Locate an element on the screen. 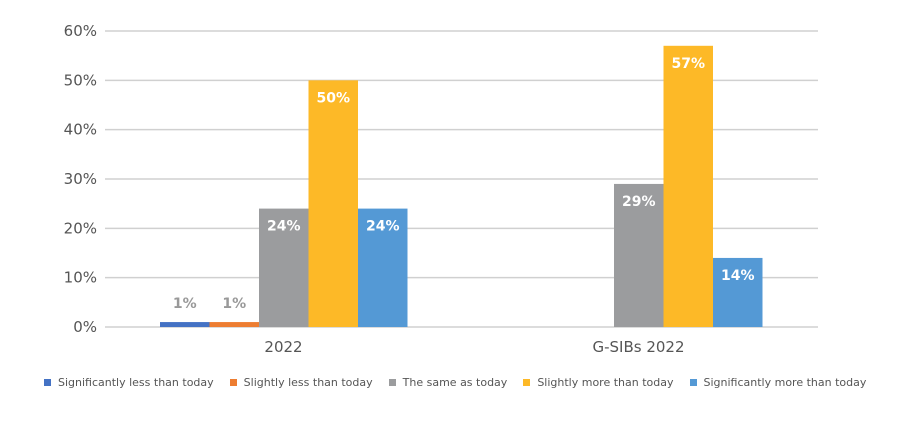 Image resolution: width=900 pixels, height=431 pixels. y-tick-label: 60% is located at coordinates (80, 31).